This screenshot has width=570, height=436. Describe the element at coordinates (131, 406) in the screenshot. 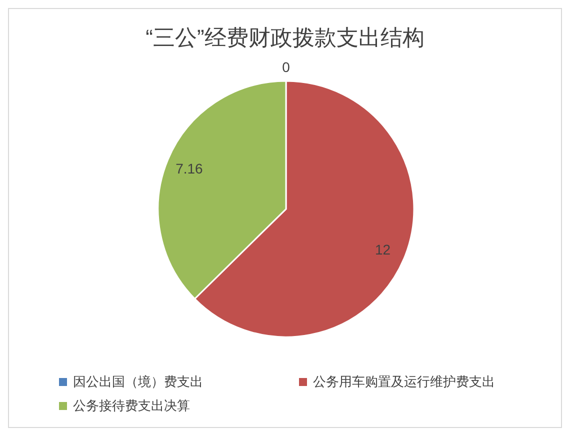

I see `legend-label: 公务接待费支出决算` at that location.